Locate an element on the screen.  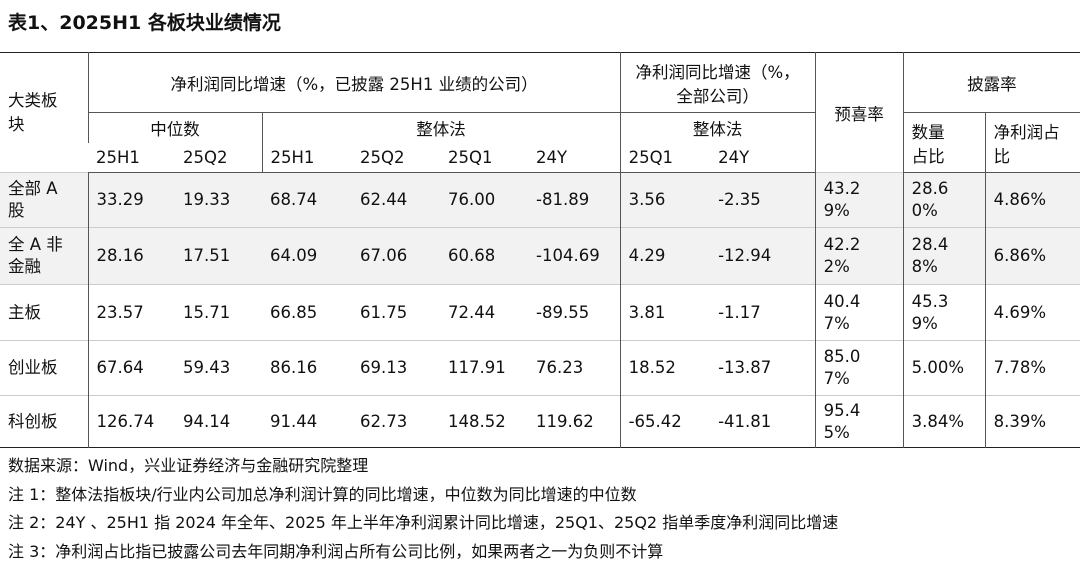
cell: 33.29 is located at coordinates (131, 200).